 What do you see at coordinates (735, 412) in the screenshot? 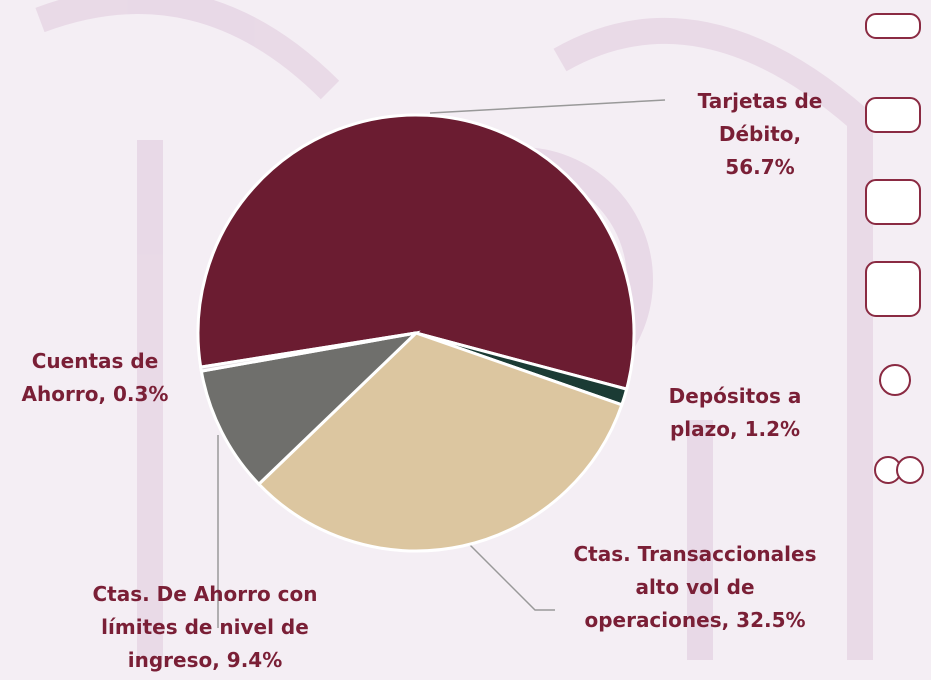
I see `slice-label: Depósitos a plazo, 1.2%` at bounding box center [735, 412].